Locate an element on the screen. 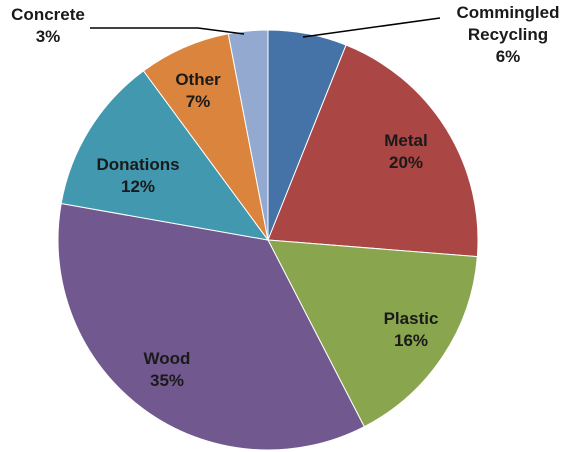  label-commingled-recycling: Commingled Recycling 6% is located at coordinates (508, 34).